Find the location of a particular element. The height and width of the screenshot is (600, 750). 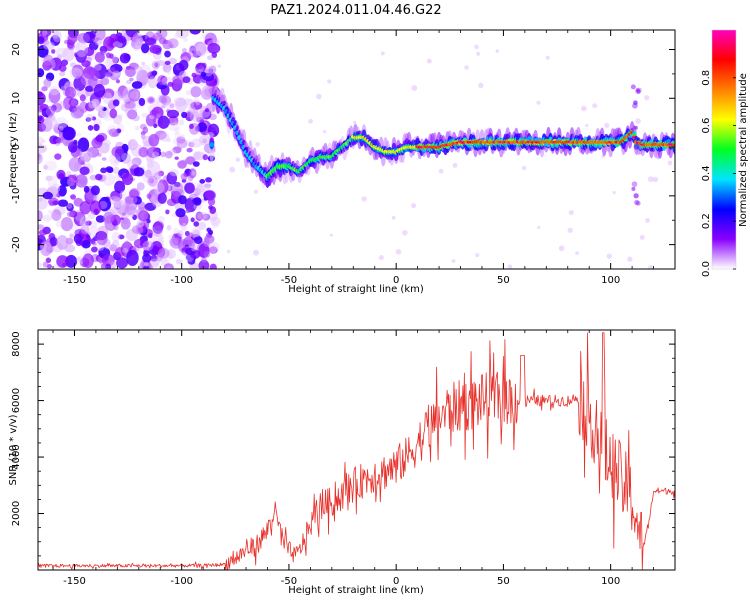

y-tick-label: -10 is located at coordinates (16, 196).